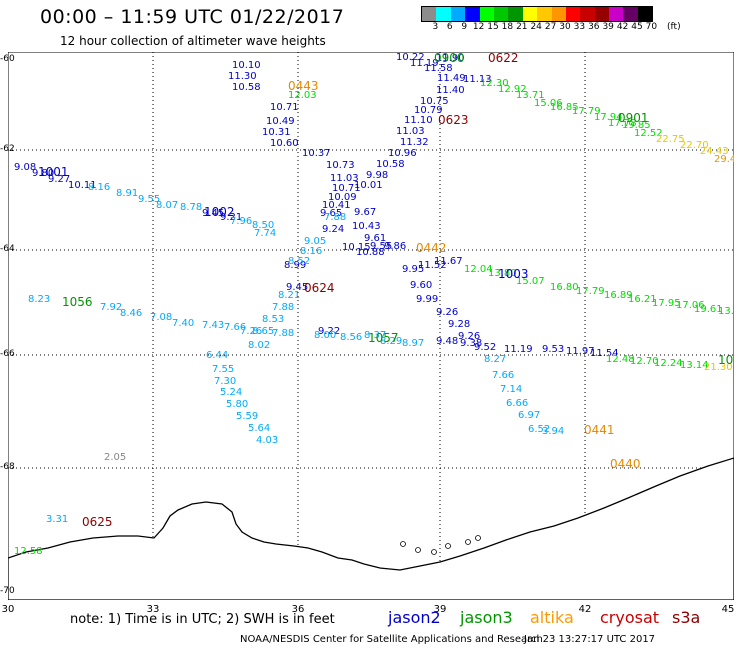 This screenshot has width=740, height=650. I want to click on wave-height-value: 10.41, so click(336, 205).